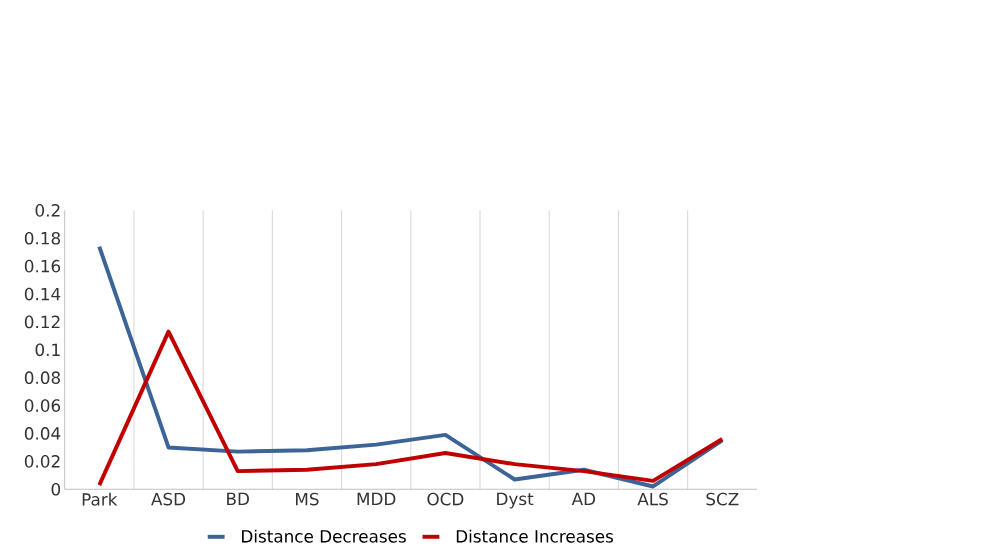 This screenshot has width=1001, height=551. Describe the element at coordinates (47, 350) in the screenshot. I see `y-tick-label: 0.1` at that location.